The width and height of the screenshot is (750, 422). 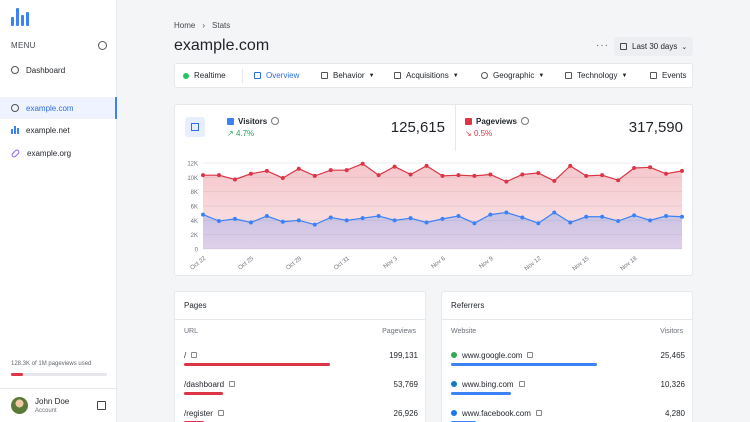 I want to click on tab-label: Behavior, so click(x=349, y=75).